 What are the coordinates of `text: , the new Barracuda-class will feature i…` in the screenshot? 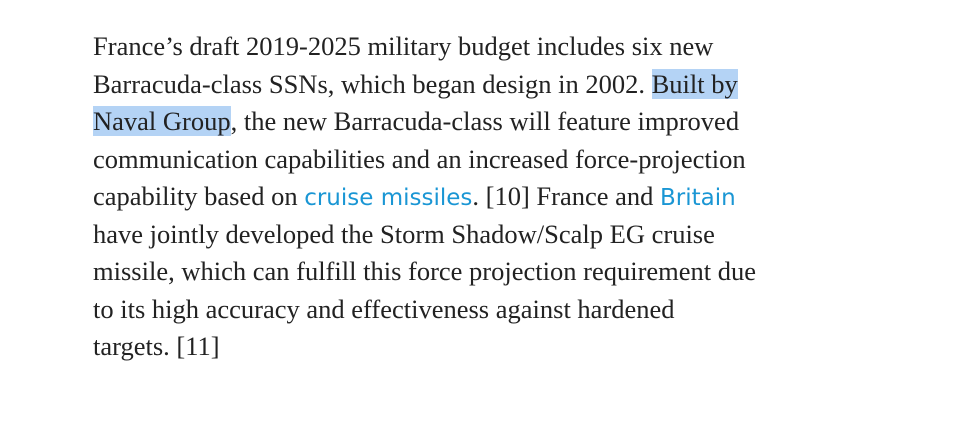 It's located at (485, 121).